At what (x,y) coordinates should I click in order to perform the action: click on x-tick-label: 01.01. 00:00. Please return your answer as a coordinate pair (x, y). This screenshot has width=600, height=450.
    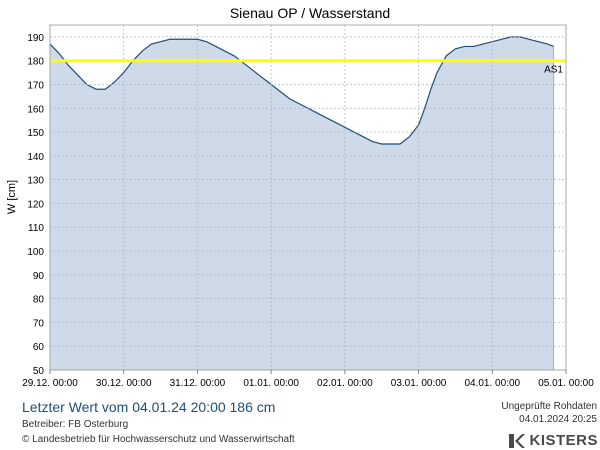
    Looking at the image, I should click on (271, 383).